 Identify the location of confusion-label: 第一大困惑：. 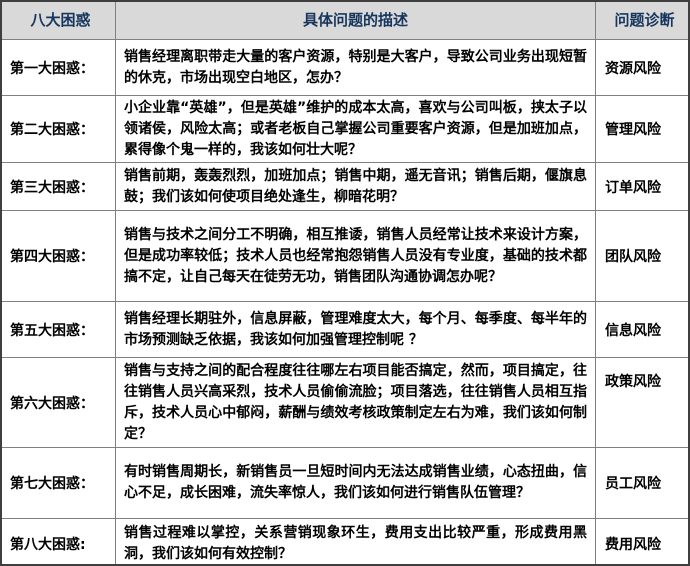
(52, 68).